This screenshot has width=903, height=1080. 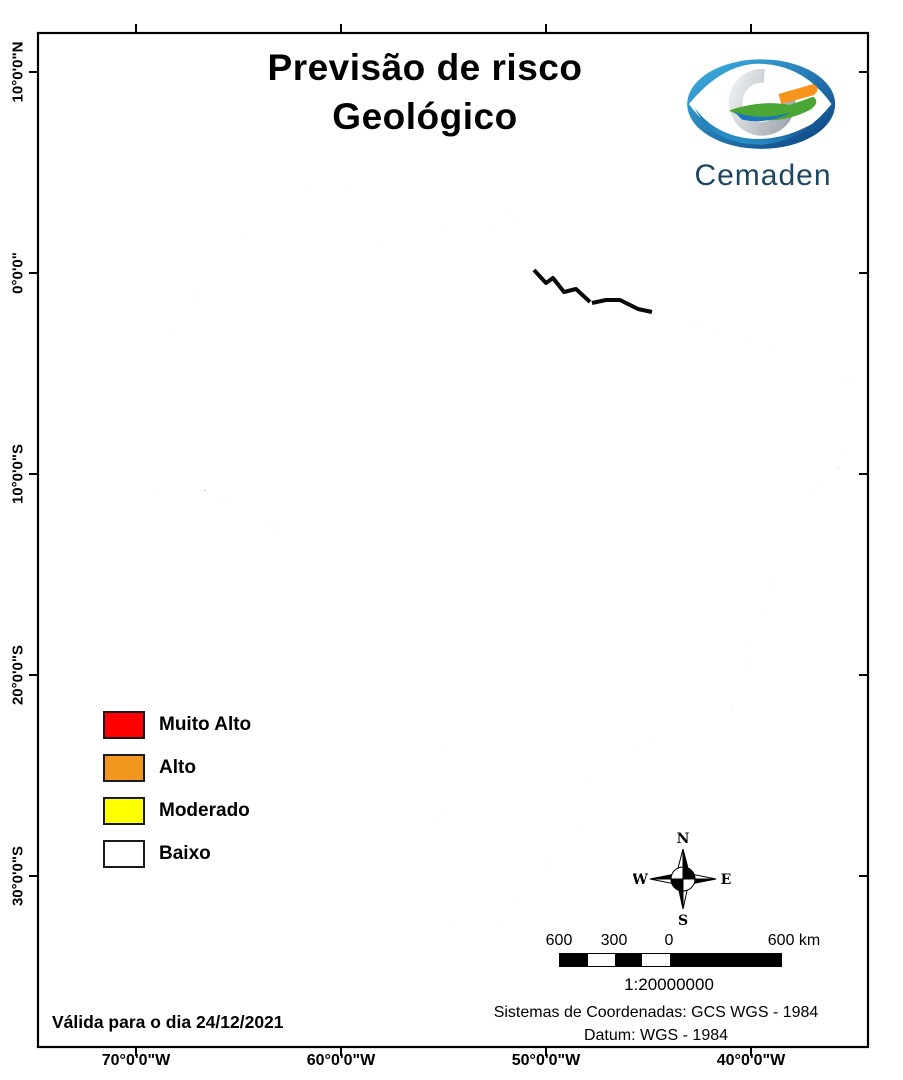 I want to click on title-line-2: Geológico, so click(x=425, y=116).